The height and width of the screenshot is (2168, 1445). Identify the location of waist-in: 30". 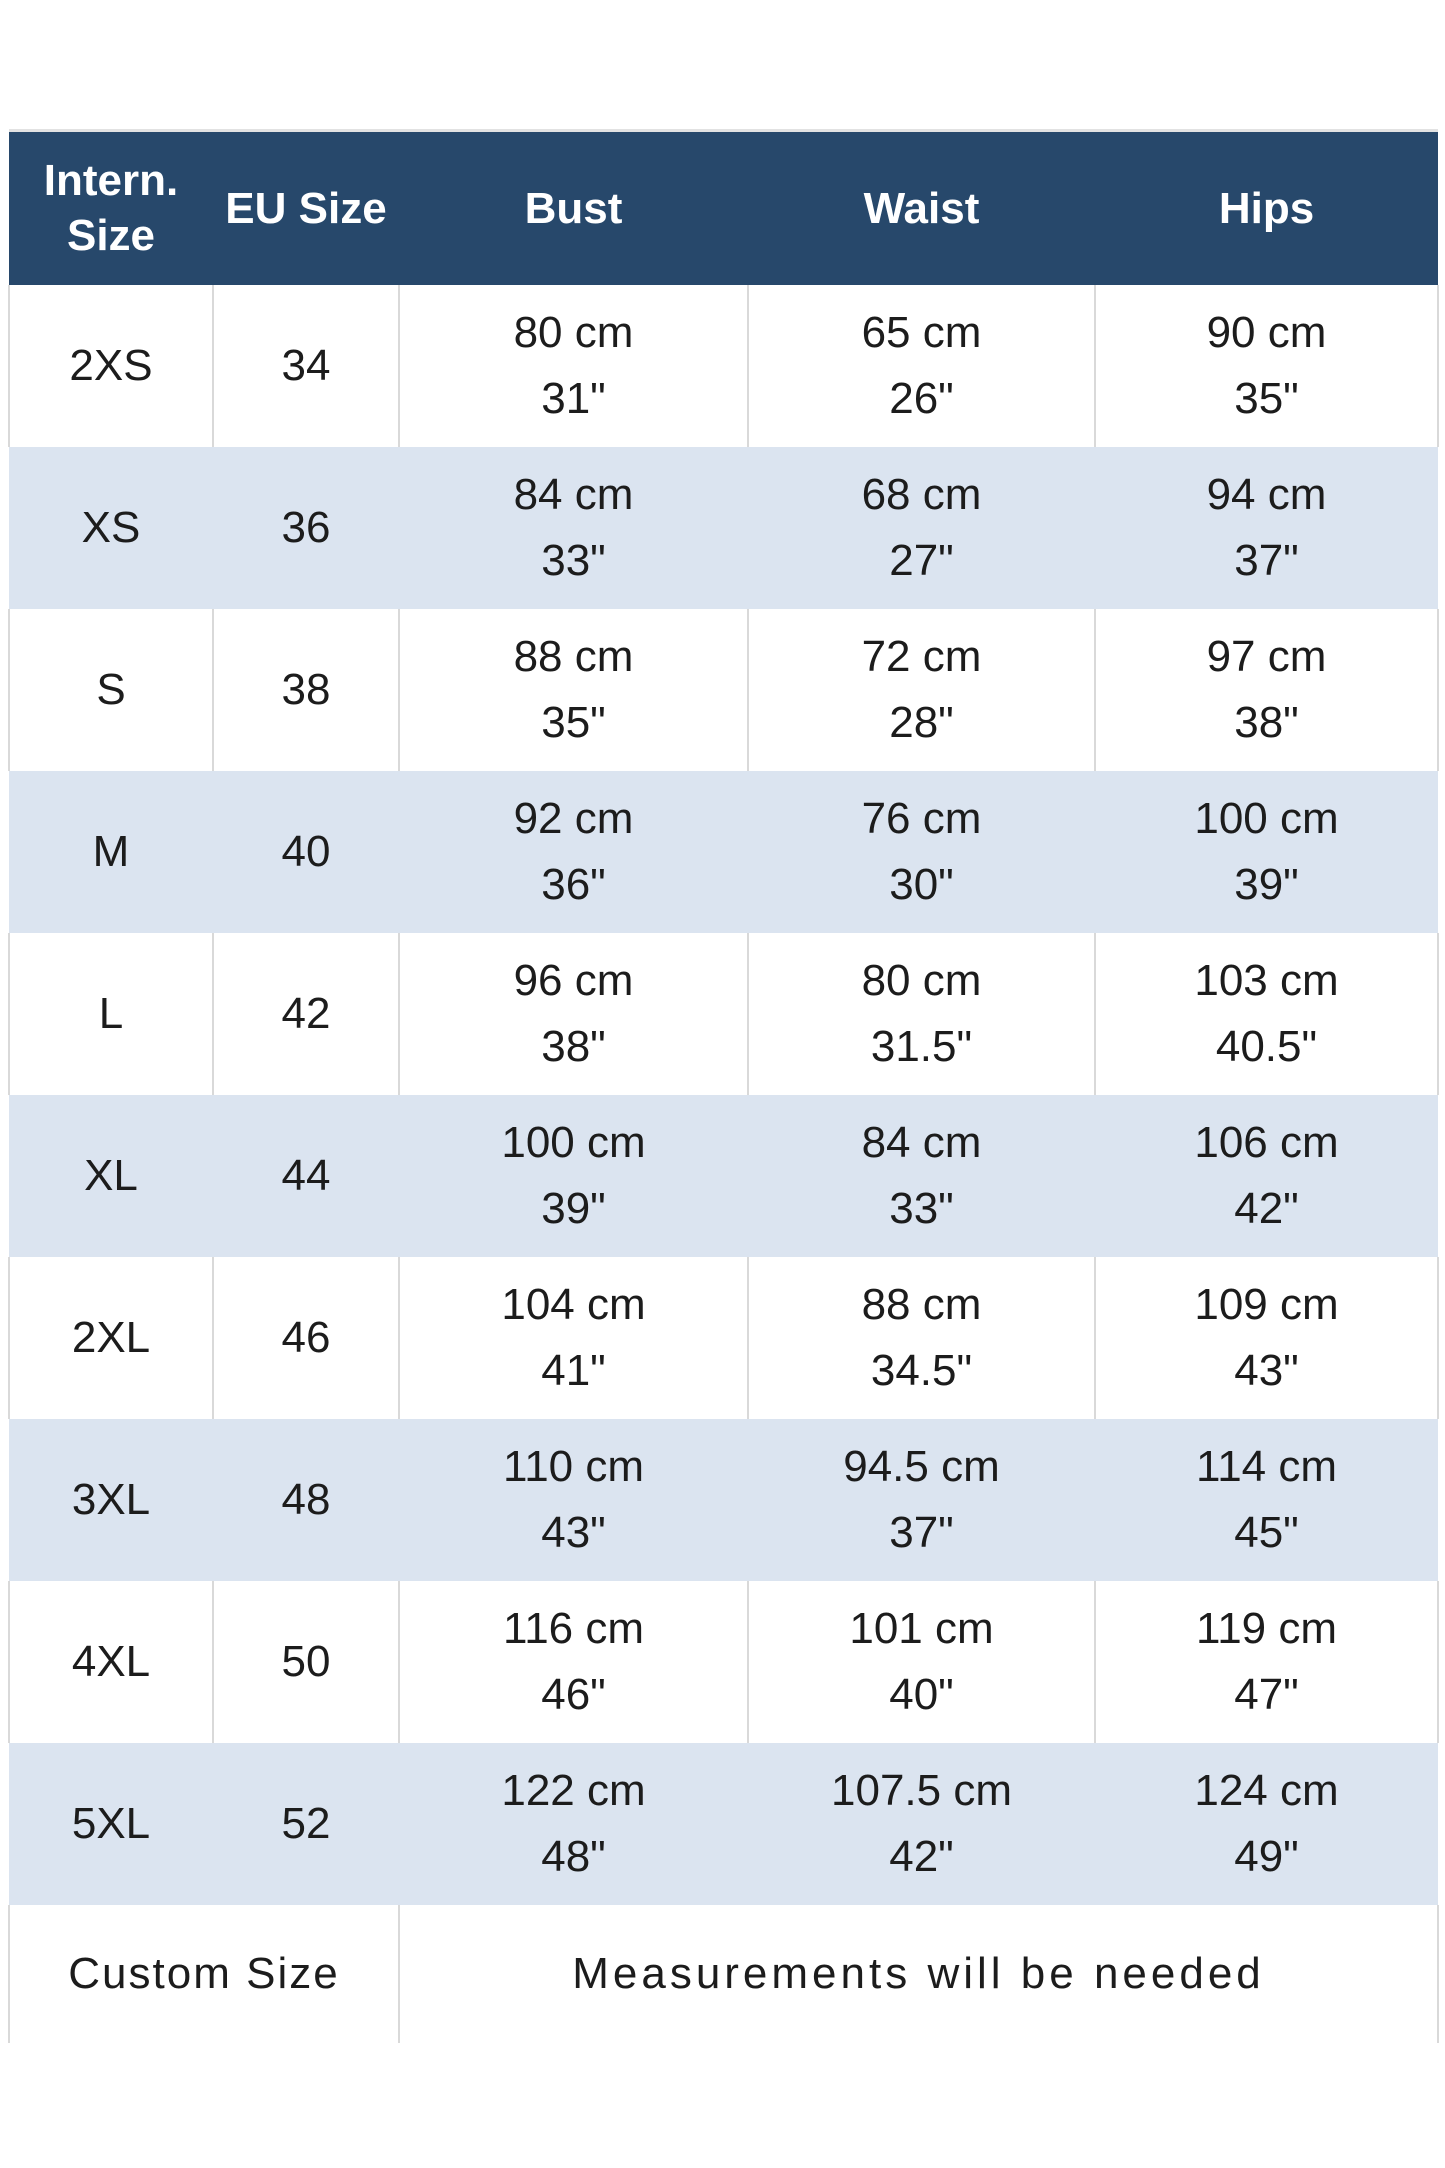
(921, 884).